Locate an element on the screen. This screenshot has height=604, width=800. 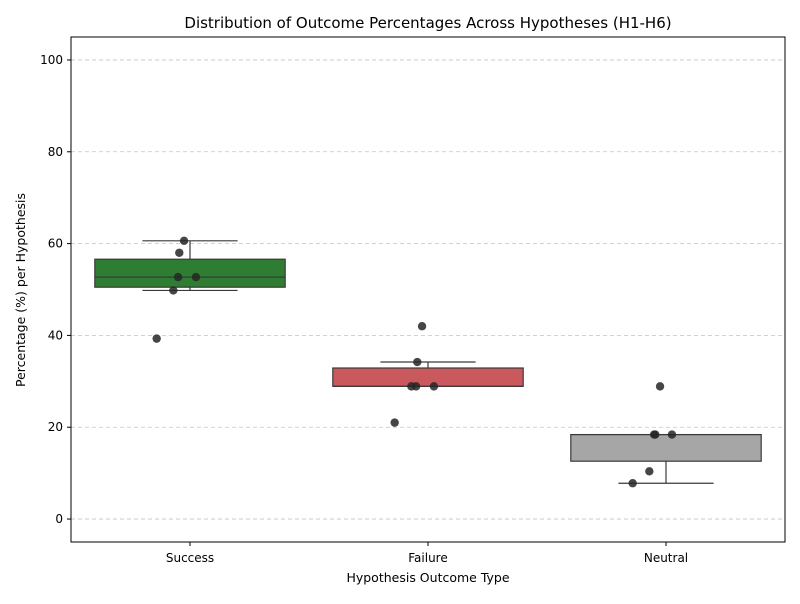
box-neutral is located at coordinates (666, 458).